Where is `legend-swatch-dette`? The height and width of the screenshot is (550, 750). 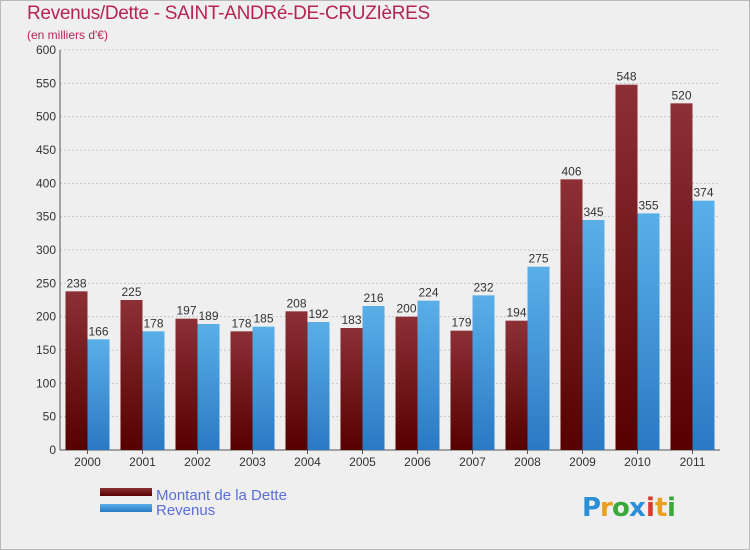
legend-swatch-dette is located at coordinates (126, 492).